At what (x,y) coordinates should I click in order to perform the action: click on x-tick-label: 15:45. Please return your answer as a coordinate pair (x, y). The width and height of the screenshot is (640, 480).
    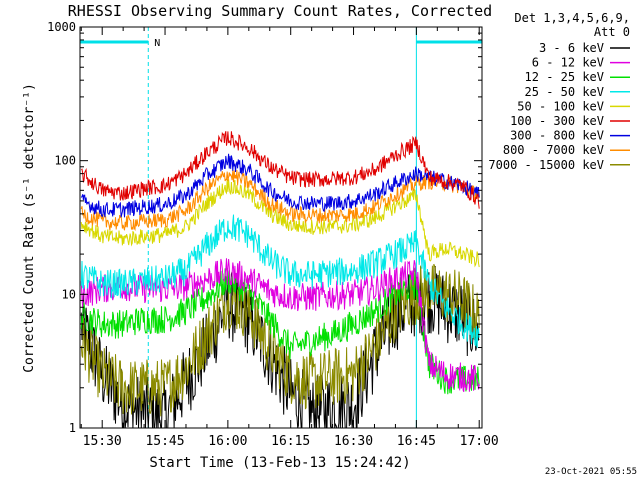
    Looking at the image, I should click on (164, 441).